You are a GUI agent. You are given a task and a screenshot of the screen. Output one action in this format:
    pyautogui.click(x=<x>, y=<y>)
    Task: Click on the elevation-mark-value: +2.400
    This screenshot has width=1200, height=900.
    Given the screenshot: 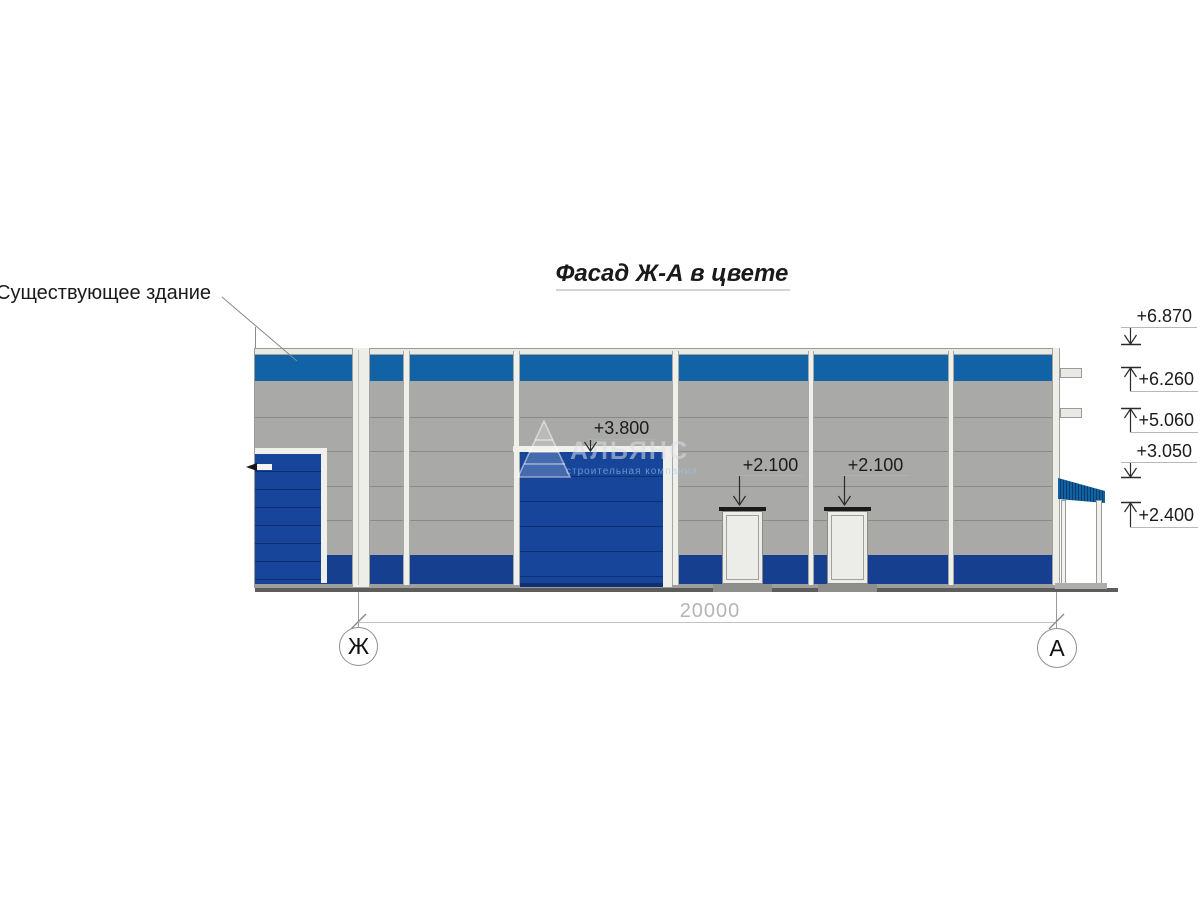 What is the action you would take?
    pyautogui.click(x=1166, y=515)
    